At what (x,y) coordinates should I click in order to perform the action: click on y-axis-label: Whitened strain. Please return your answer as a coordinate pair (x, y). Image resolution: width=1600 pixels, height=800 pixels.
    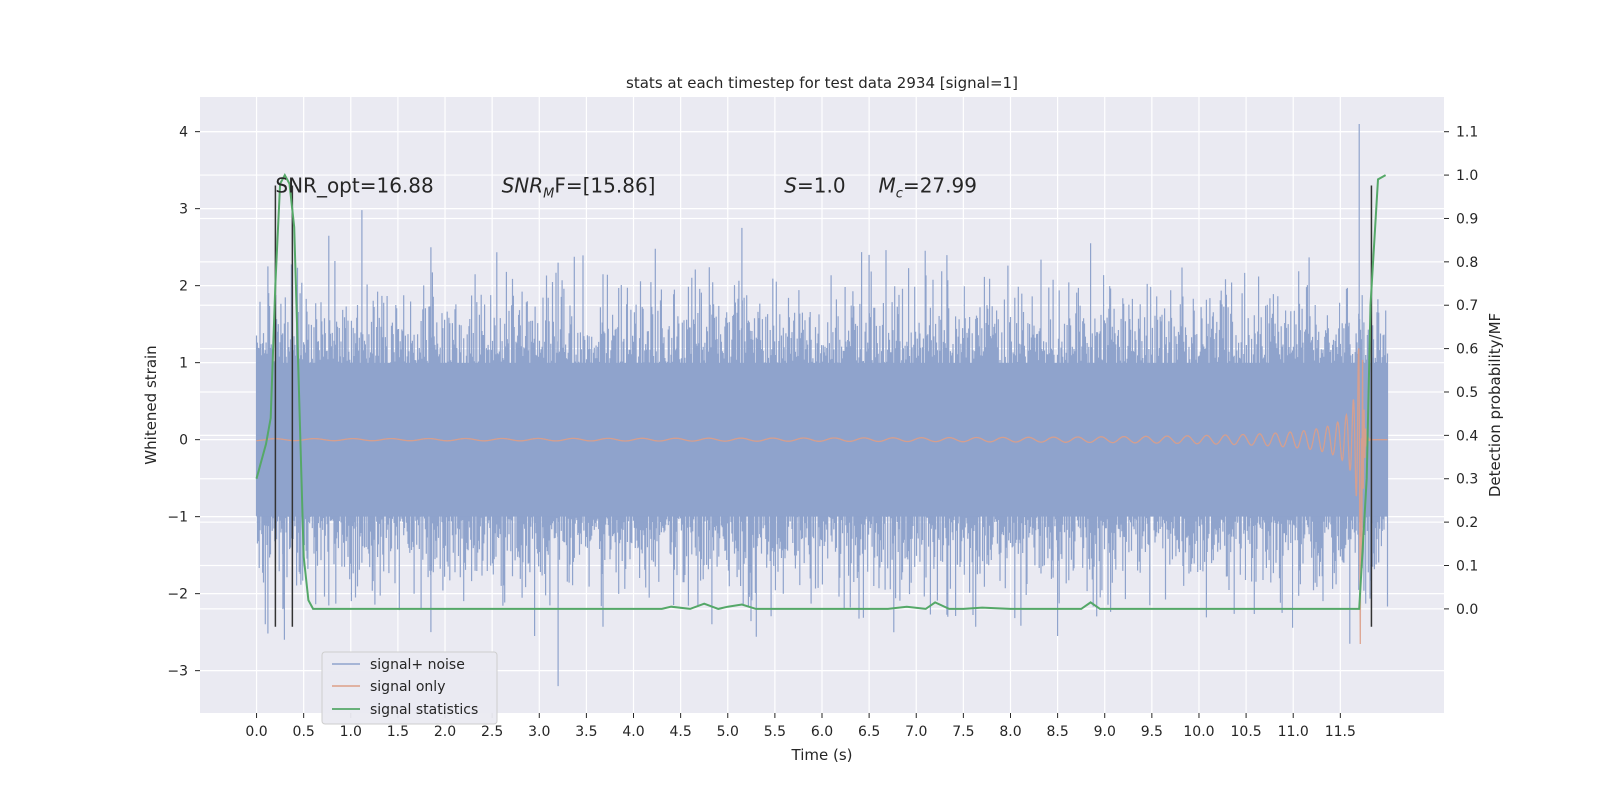
    Looking at the image, I should click on (151, 404).